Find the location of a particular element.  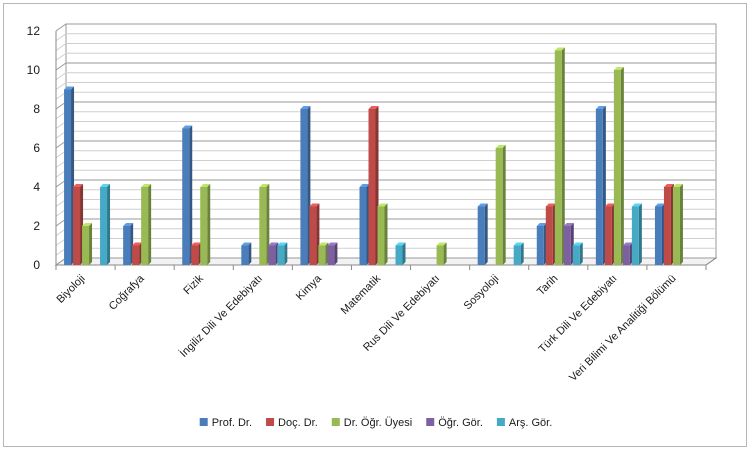

y-tick-label: 6 is located at coordinates (36, 148).